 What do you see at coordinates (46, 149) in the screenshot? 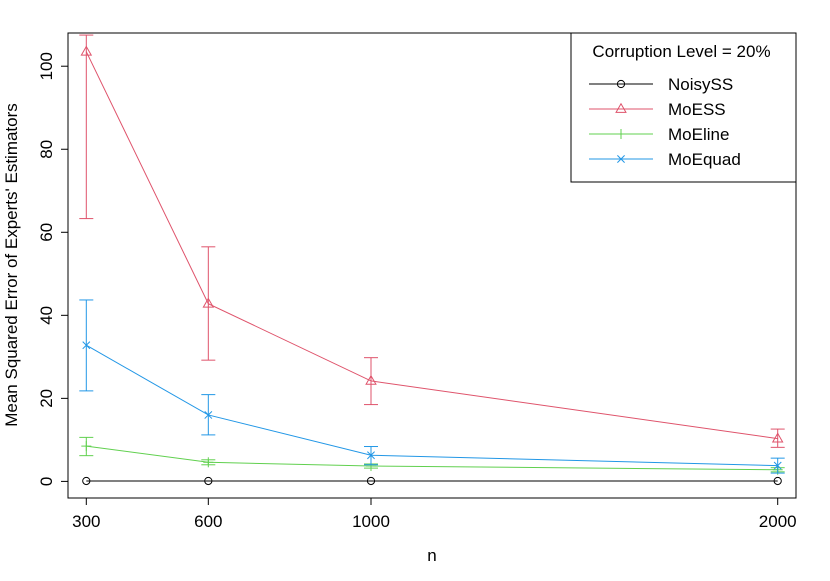
I see `y-tick-label: 80` at bounding box center [46, 149].